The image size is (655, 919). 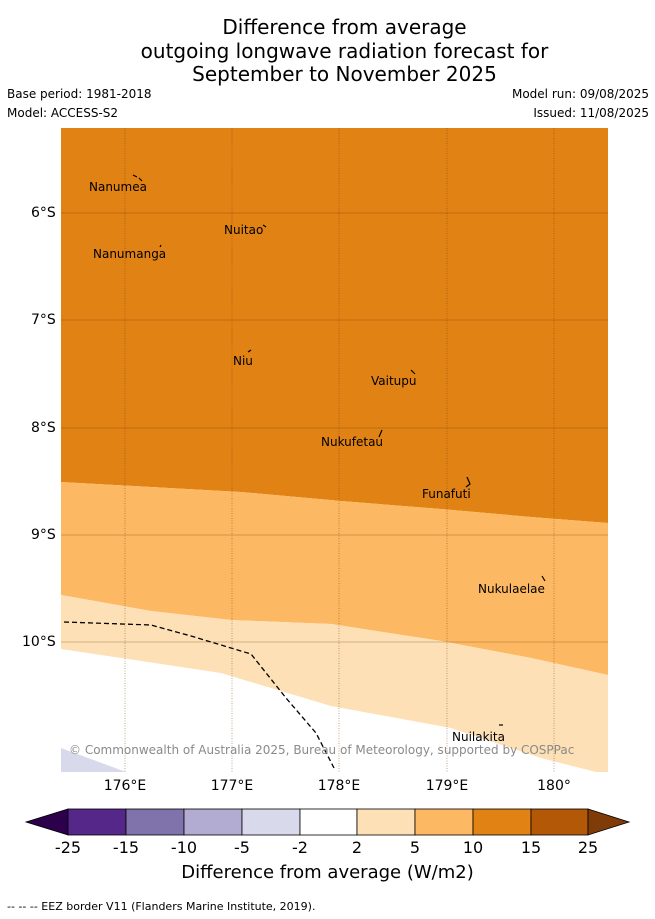 I want to click on nanumanga-island, so click(x=160, y=246).